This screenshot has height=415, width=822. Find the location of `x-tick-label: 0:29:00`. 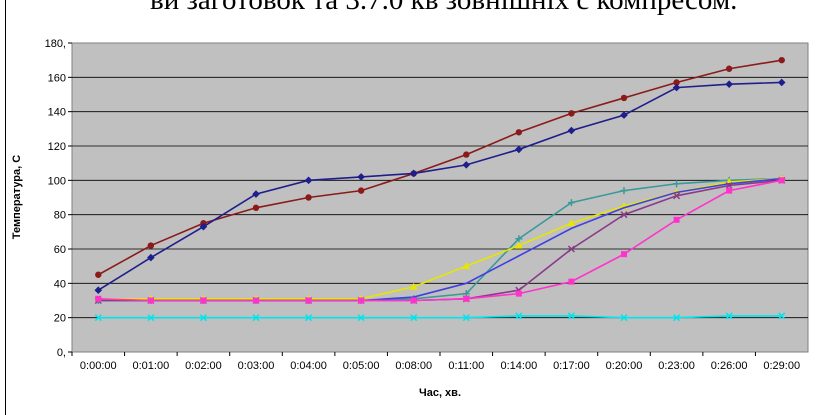

x-tick-label: 0:29:00 is located at coordinates (781, 366).